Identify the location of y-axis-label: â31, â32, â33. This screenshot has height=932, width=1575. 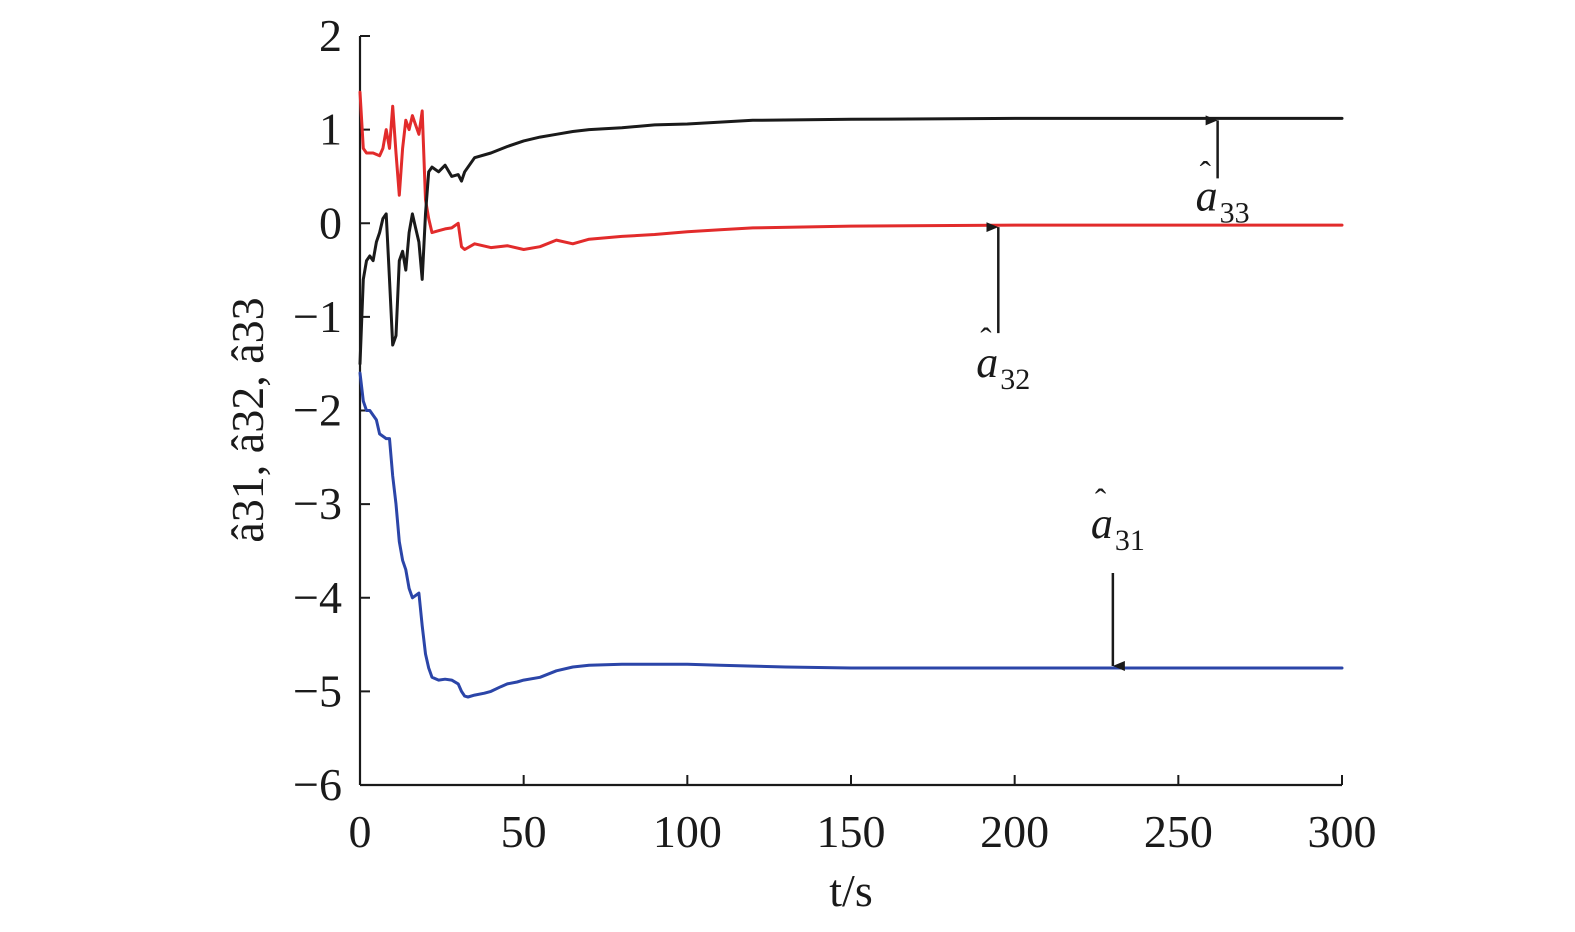
(247, 419).